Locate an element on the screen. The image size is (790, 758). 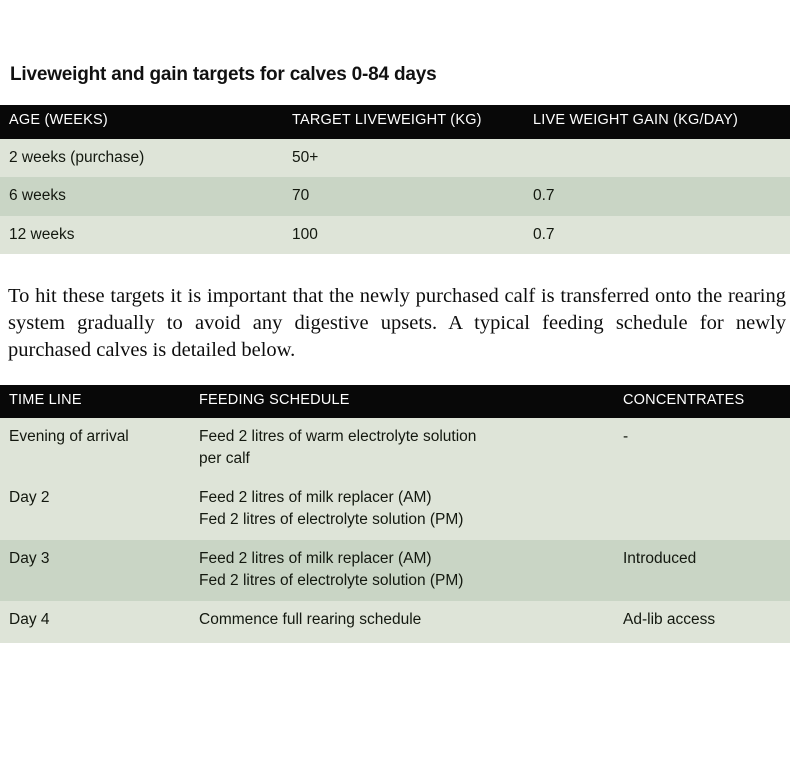
table-row: 12 weeks 100 0.7 is located at coordinates (395, 235).